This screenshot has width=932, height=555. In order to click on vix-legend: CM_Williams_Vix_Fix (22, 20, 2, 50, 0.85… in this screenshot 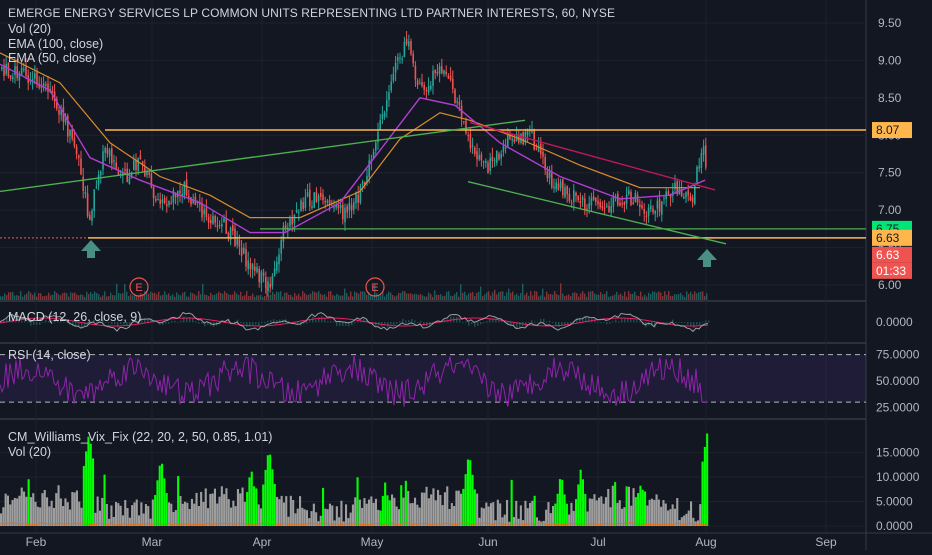, I will do `click(140, 437)`.